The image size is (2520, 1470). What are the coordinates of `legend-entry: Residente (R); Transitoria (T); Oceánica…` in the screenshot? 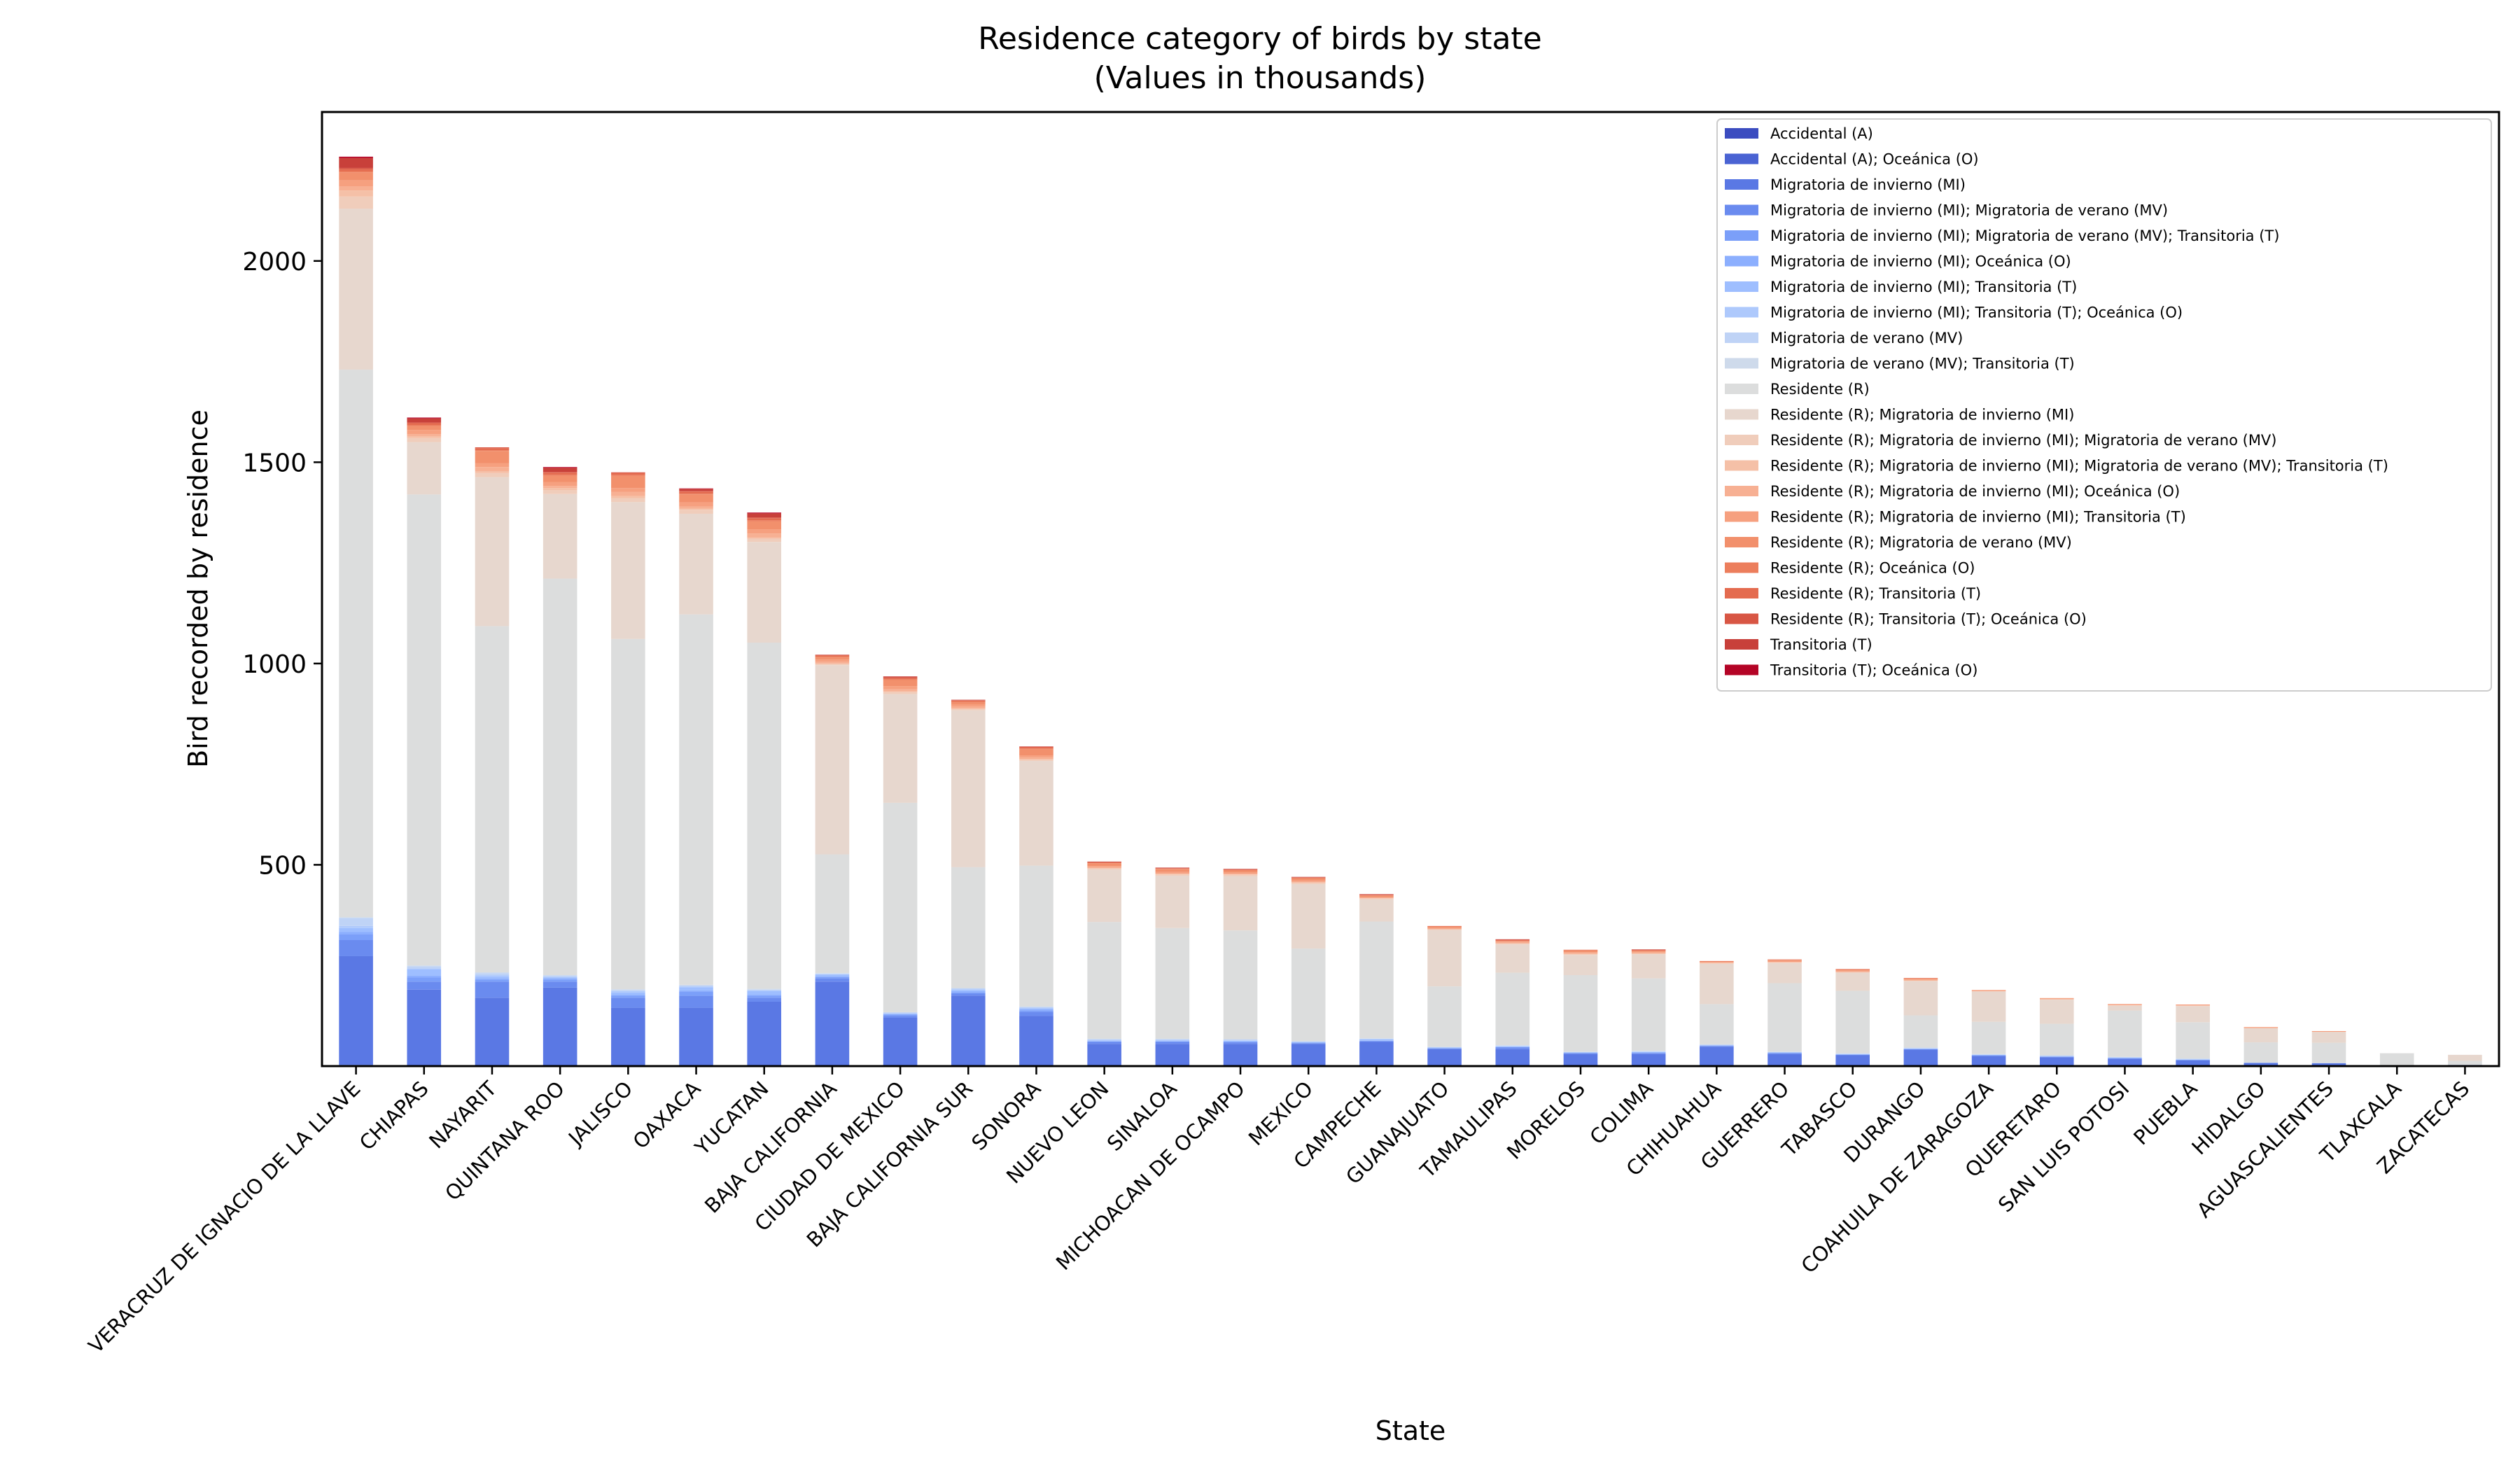 It's located at (1928, 619).